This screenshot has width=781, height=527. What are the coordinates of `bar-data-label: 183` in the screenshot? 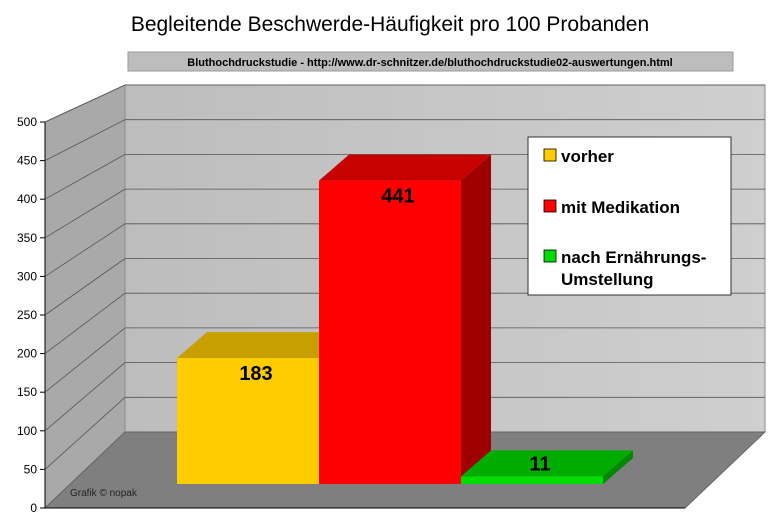 It's located at (255, 374).